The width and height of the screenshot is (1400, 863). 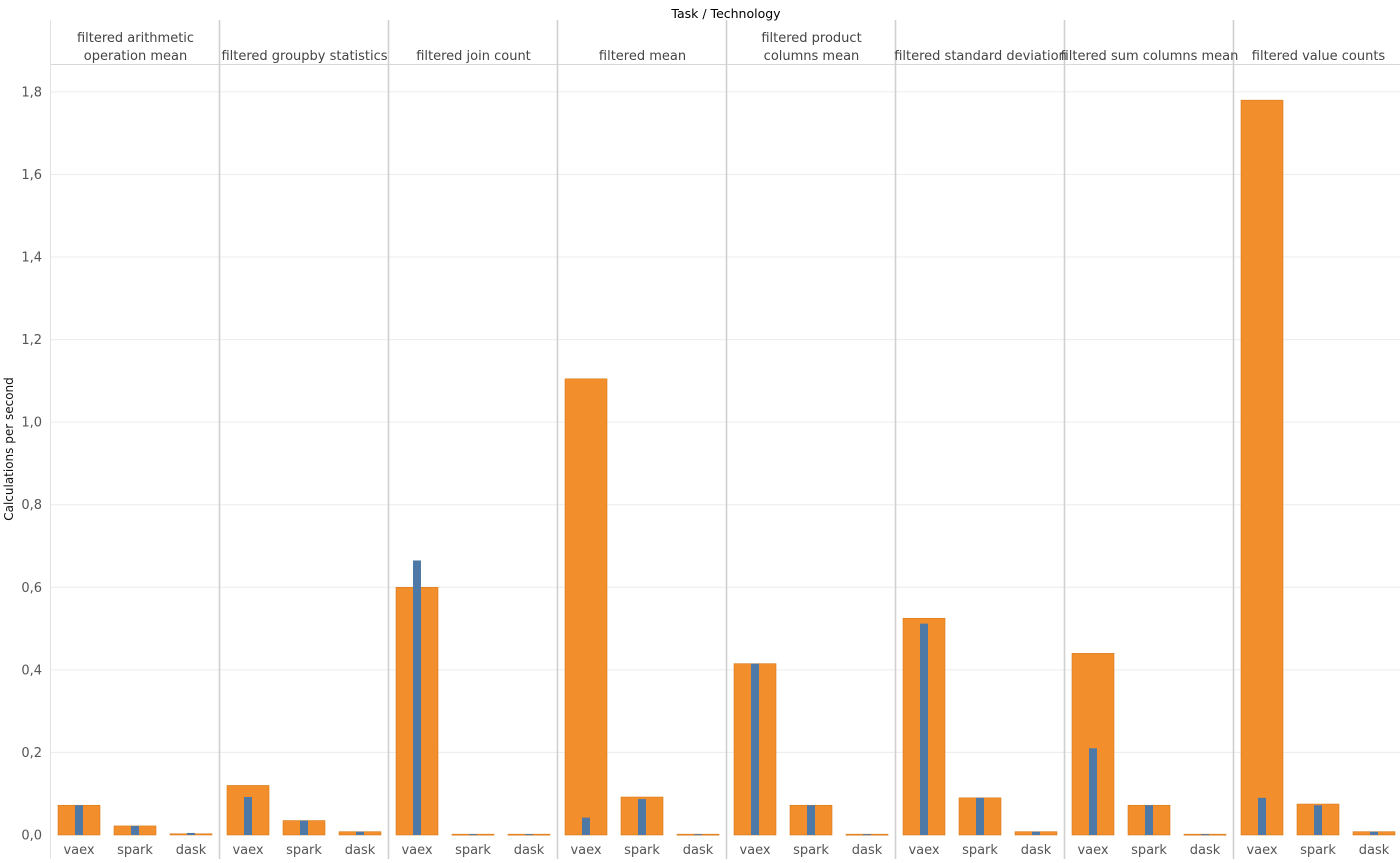 I want to click on y-tick-label: 0,4, so click(x=31, y=670).